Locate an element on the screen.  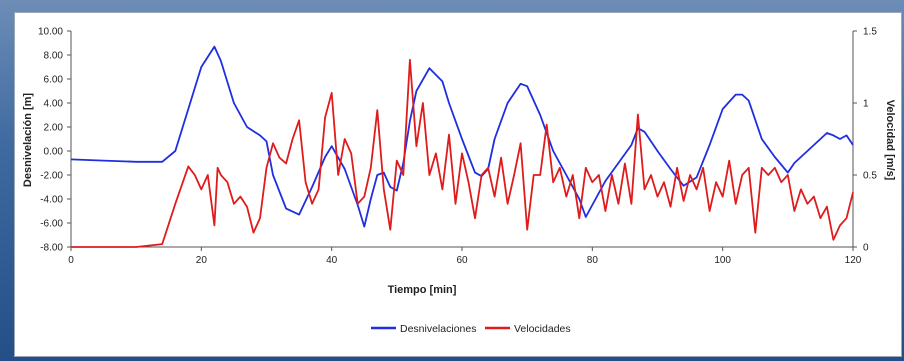
legend: Desnivelaciones Velocidades is located at coordinates (471, 329).